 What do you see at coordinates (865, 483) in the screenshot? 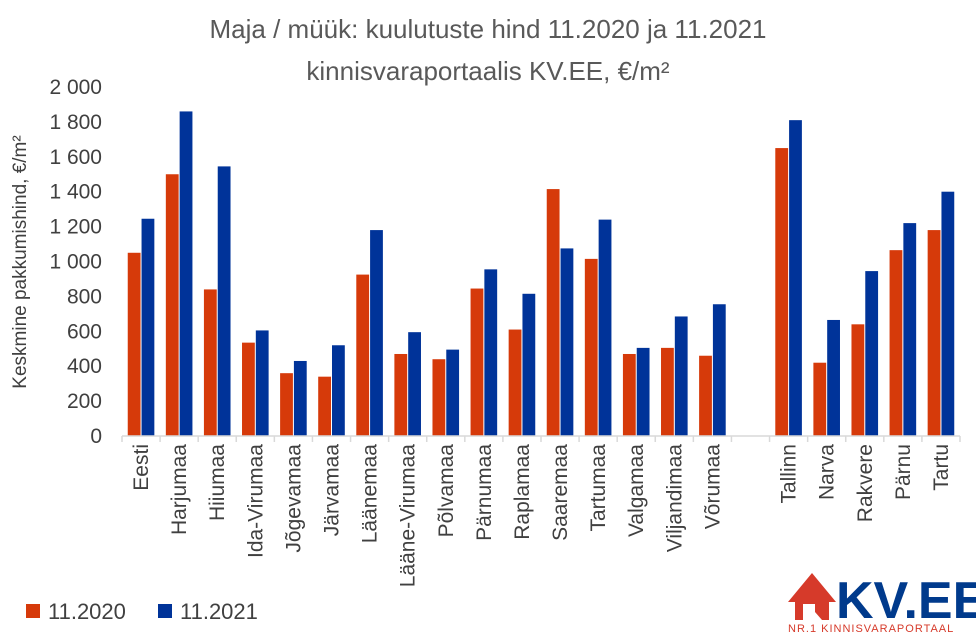
I see `x-tick-label: Rakvere` at bounding box center [865, 483].